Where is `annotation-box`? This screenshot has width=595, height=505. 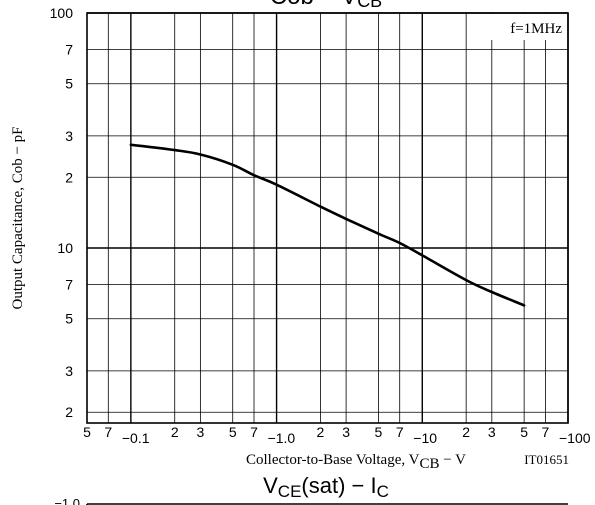 annotation-box is located at coordinates (521, 27).